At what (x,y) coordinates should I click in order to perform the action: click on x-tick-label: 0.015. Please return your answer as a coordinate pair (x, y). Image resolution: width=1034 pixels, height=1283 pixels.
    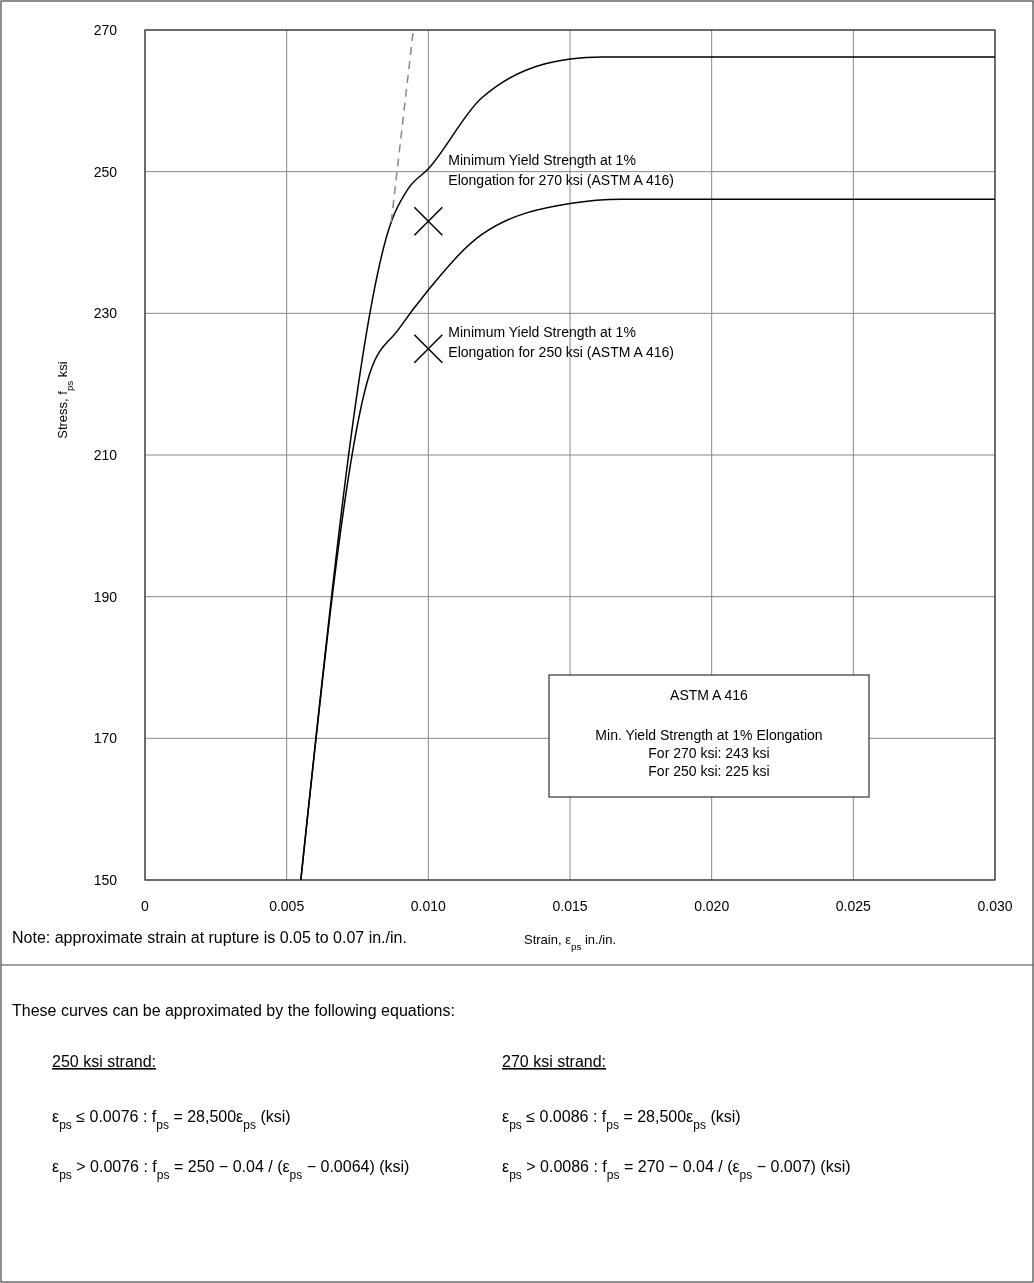
    Looking at the image, I should click on (570, 906).